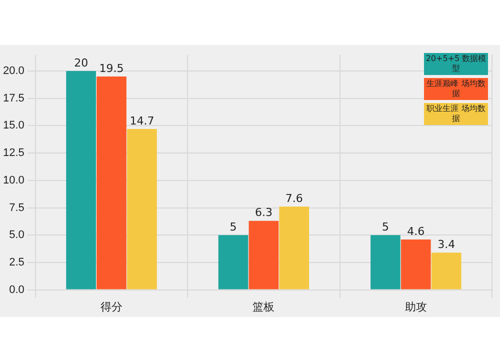 This screenshot has height=362, width=500. I want to click on text: 20+5+5 数据模型, so click(456, 64).